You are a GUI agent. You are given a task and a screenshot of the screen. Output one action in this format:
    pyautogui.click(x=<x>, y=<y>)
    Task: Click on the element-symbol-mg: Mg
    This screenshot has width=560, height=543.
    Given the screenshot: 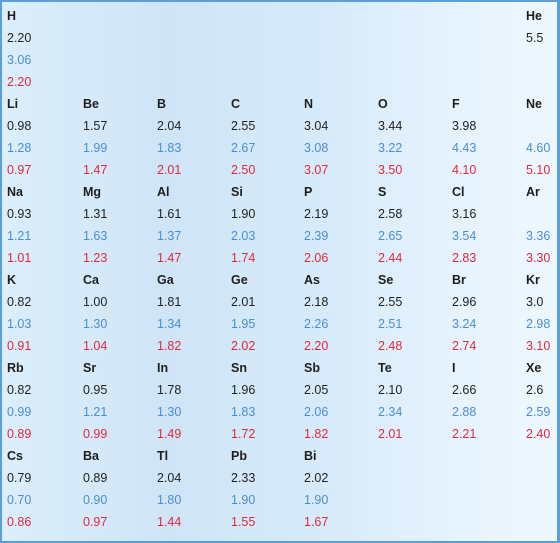 What is the action you would take?
    pyautogui.click(x=92, y=192)
    